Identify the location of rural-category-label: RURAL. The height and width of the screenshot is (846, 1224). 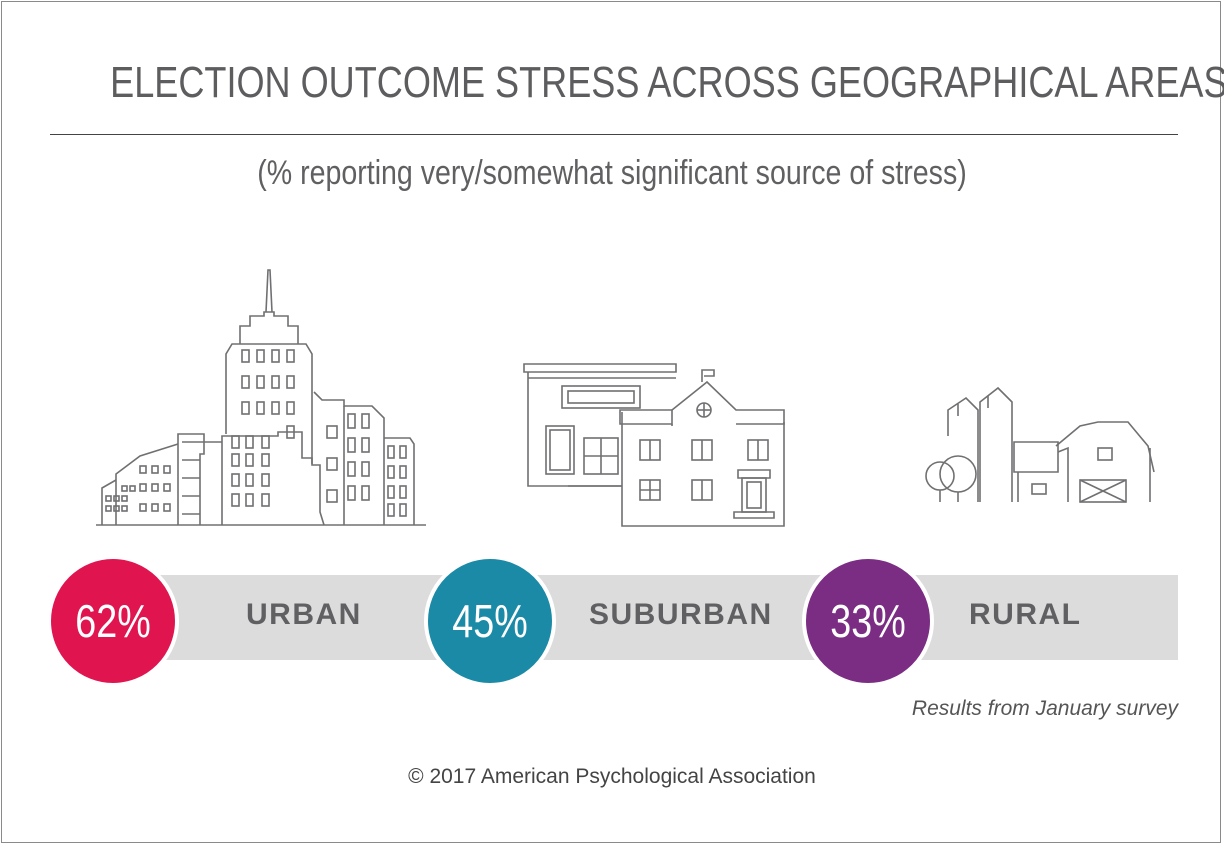
(1025, 614).